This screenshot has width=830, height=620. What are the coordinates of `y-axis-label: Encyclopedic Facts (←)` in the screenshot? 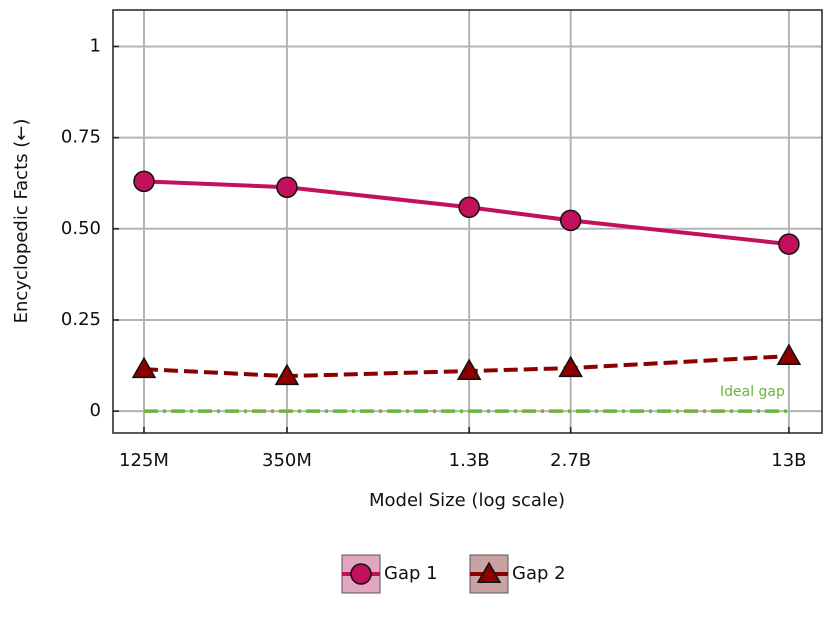 It's located at (21, 221).